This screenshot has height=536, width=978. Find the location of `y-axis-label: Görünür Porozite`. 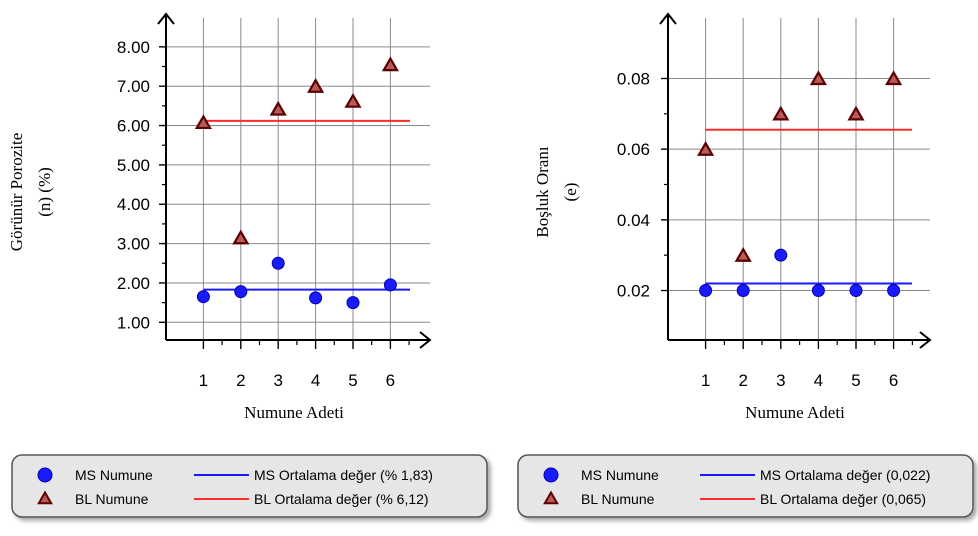

y-axis-label: Görünür Porozite is located at coordinates (16, 192).